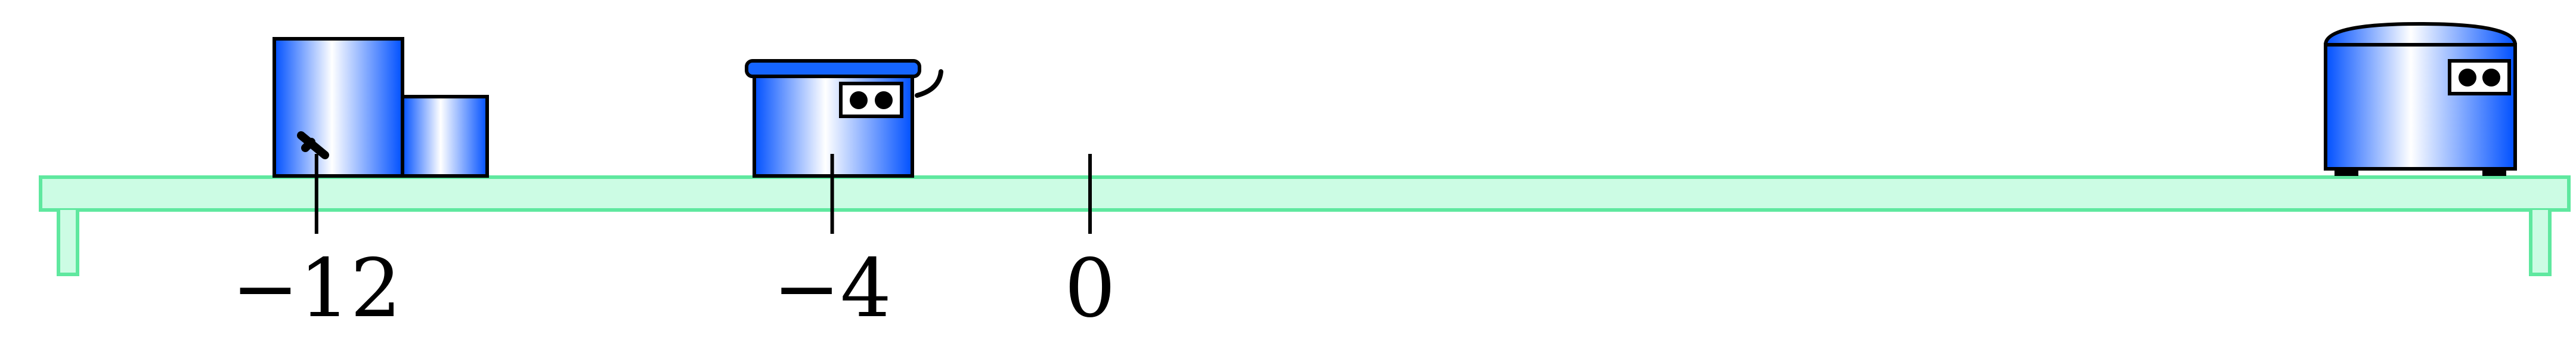 The width and height of the screenshot is (2576, 340). What do you see at coordinates (844, 118) in the screenshot?
I see `cooking-pot-icon` at bounding box center [844, 118].